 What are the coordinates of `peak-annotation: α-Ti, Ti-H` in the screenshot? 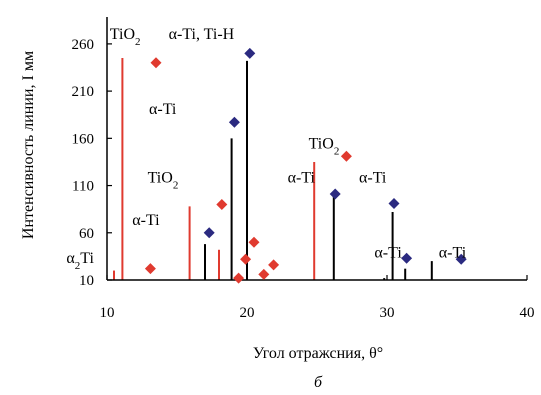 It's located at (202, 34).